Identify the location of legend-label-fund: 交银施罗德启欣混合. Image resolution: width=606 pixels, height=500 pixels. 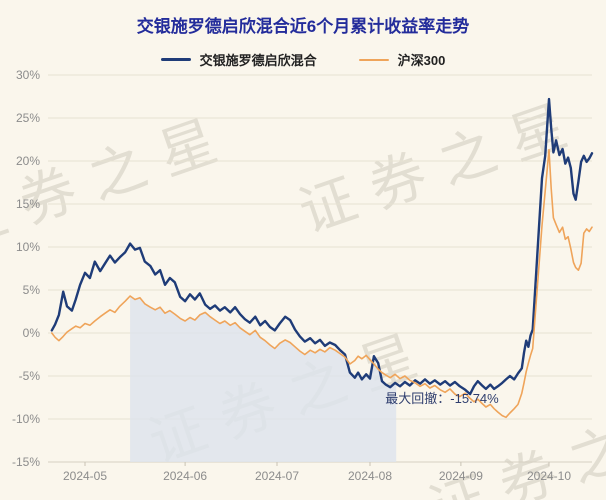
(258, 60).